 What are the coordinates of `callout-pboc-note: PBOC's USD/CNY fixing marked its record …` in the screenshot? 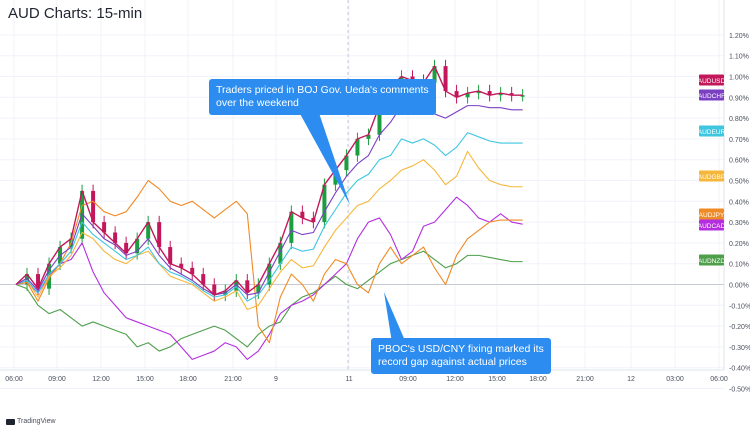 It's located at (461, 356).